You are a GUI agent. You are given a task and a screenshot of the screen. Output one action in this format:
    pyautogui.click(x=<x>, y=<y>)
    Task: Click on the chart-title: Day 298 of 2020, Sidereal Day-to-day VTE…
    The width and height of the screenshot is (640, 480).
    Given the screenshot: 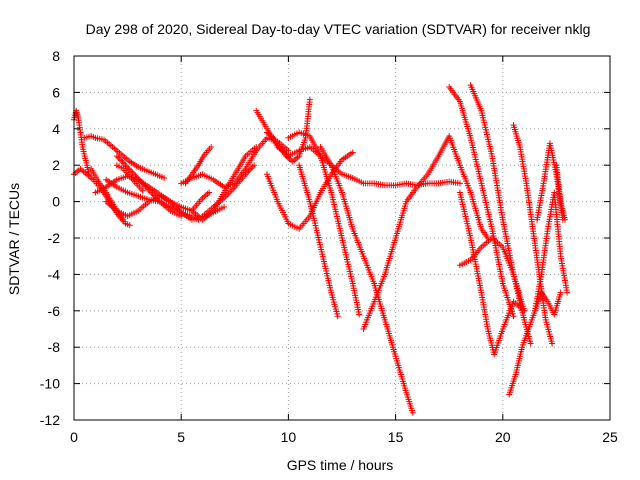 What is the action you would take?
    pyautogui.click(x=338, y=29)
    